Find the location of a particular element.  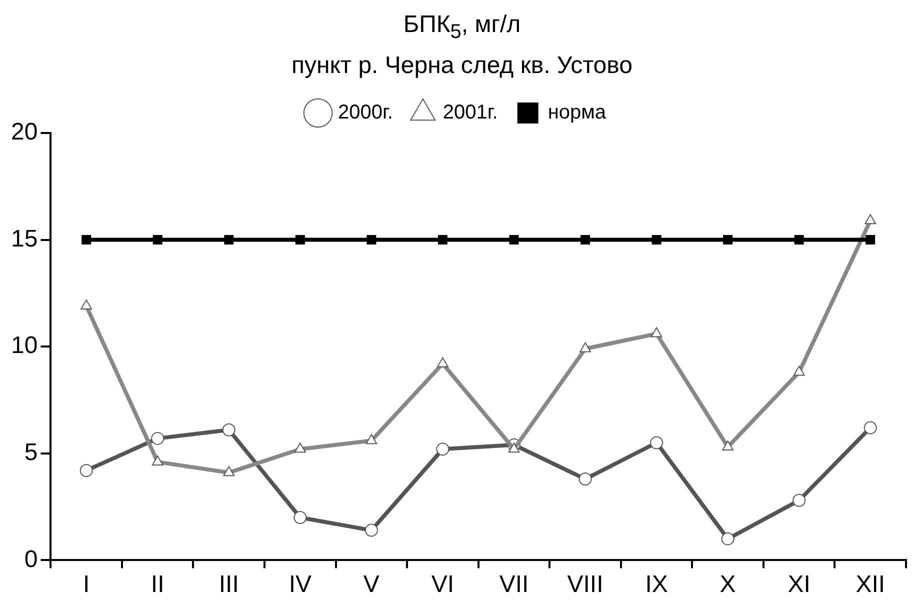

x-tick-label: VII is located at coordinates (514, 584).